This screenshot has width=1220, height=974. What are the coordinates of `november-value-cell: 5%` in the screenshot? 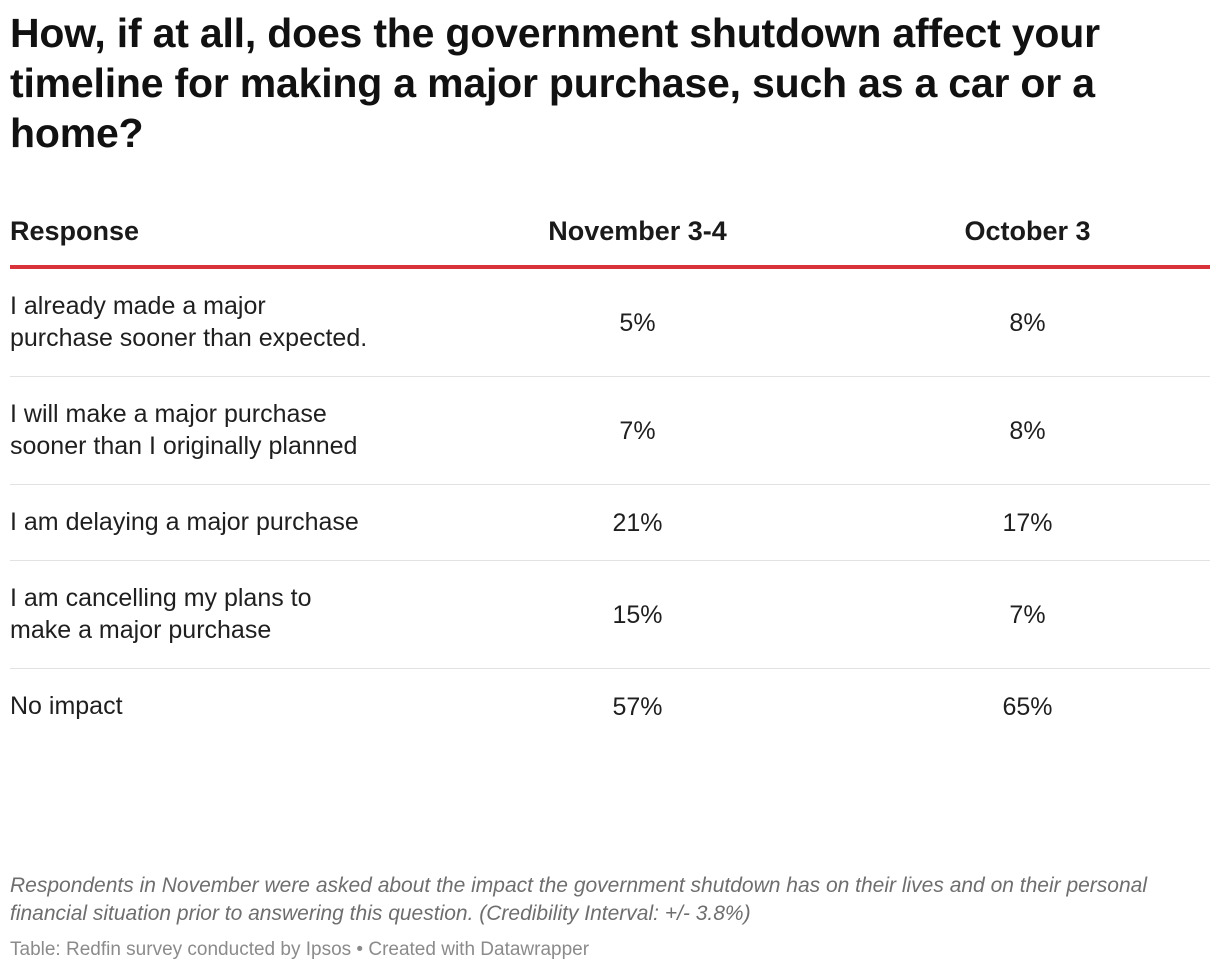 It's located at (637, 322).